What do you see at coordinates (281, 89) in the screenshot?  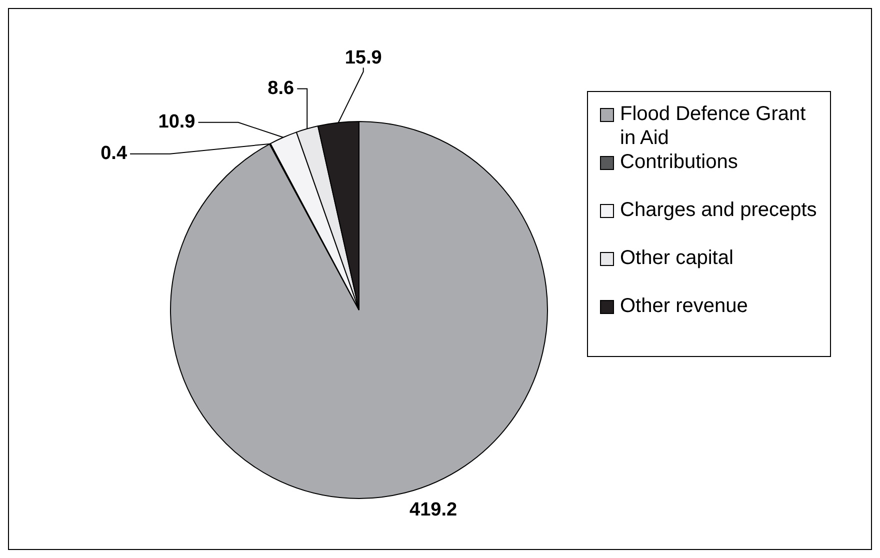 I see `data-label: 8.6` at bounding box center [281, 89].